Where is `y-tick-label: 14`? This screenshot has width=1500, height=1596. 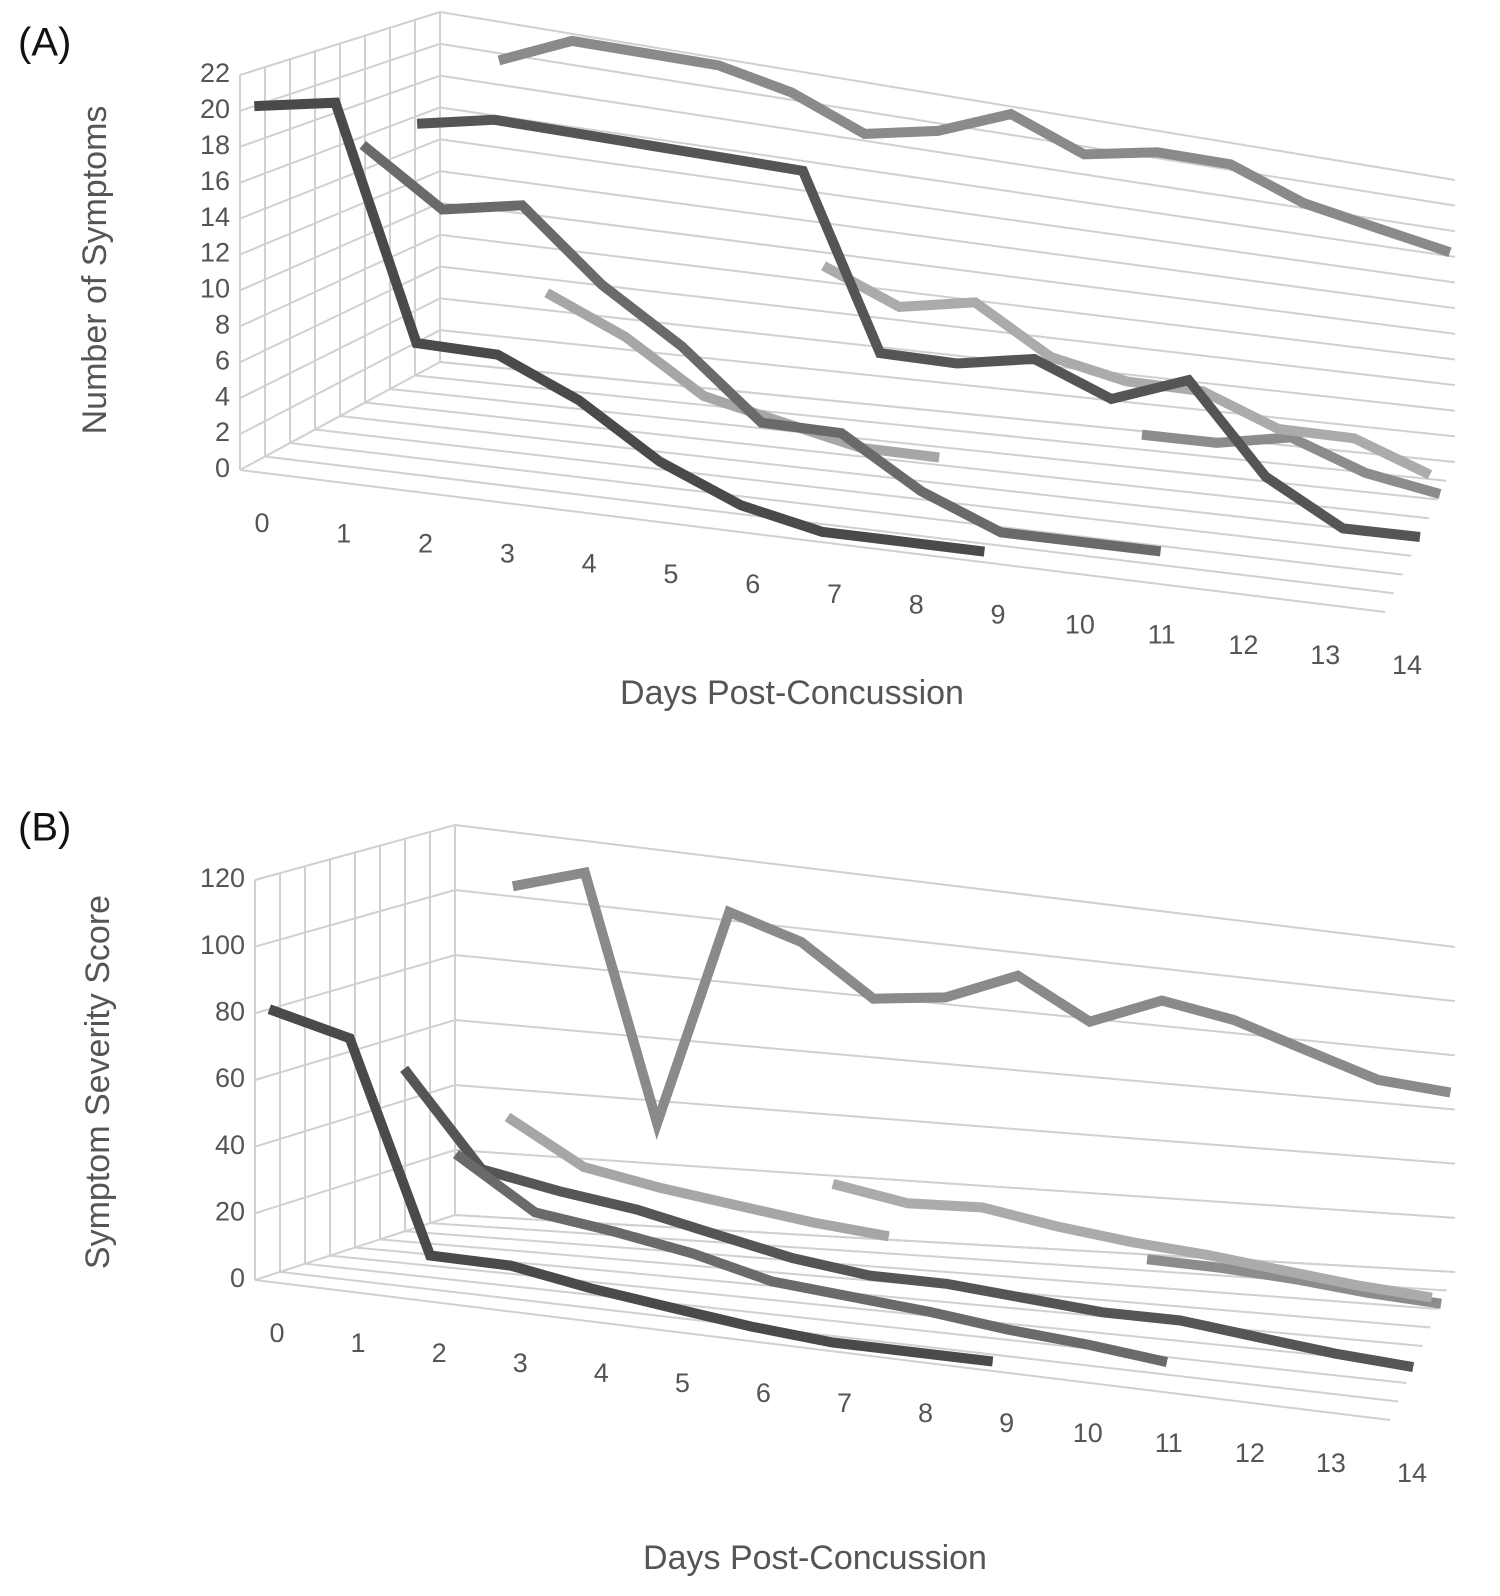
y-tick-label: 14 is located at coordinates (215, 217).